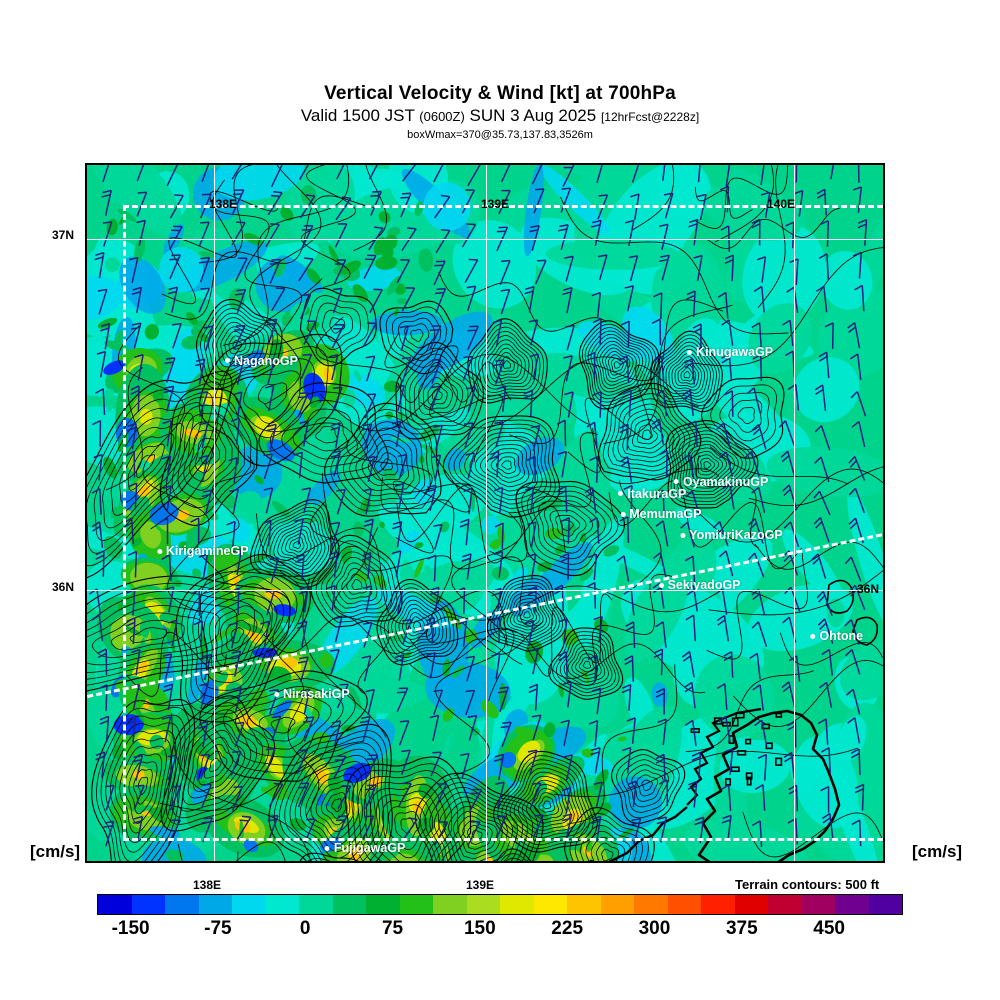  What do you see at coordinates (218, 928) in the screenshot?
I see `colorbar-tick--75: -75` at bounding box center [218, 928].